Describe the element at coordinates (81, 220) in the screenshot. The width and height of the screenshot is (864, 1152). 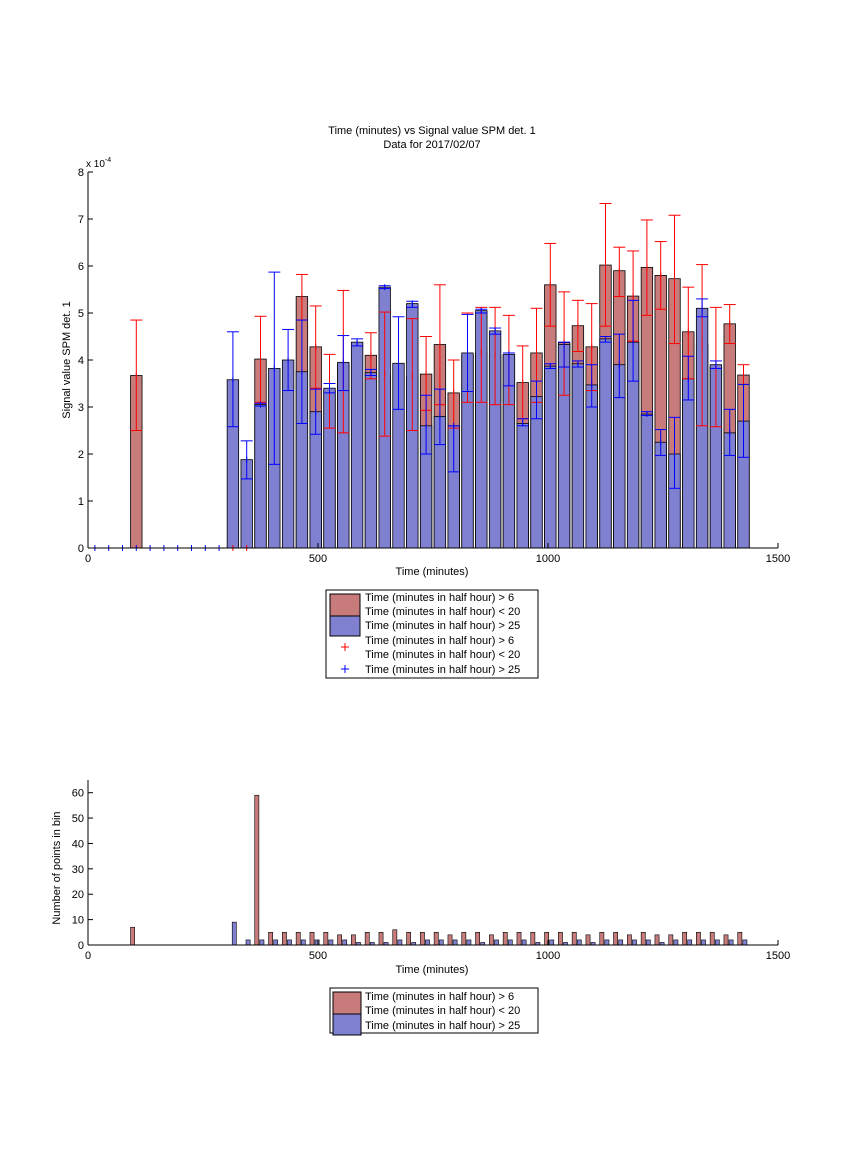
I see `y-tick-label-7: 7` at that location.